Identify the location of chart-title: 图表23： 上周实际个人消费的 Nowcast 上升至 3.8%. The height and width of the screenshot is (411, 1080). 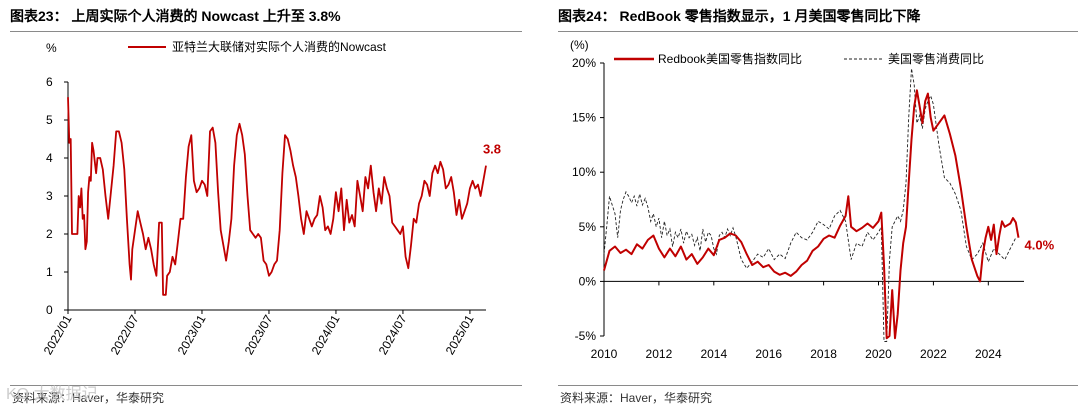
(175, 16).